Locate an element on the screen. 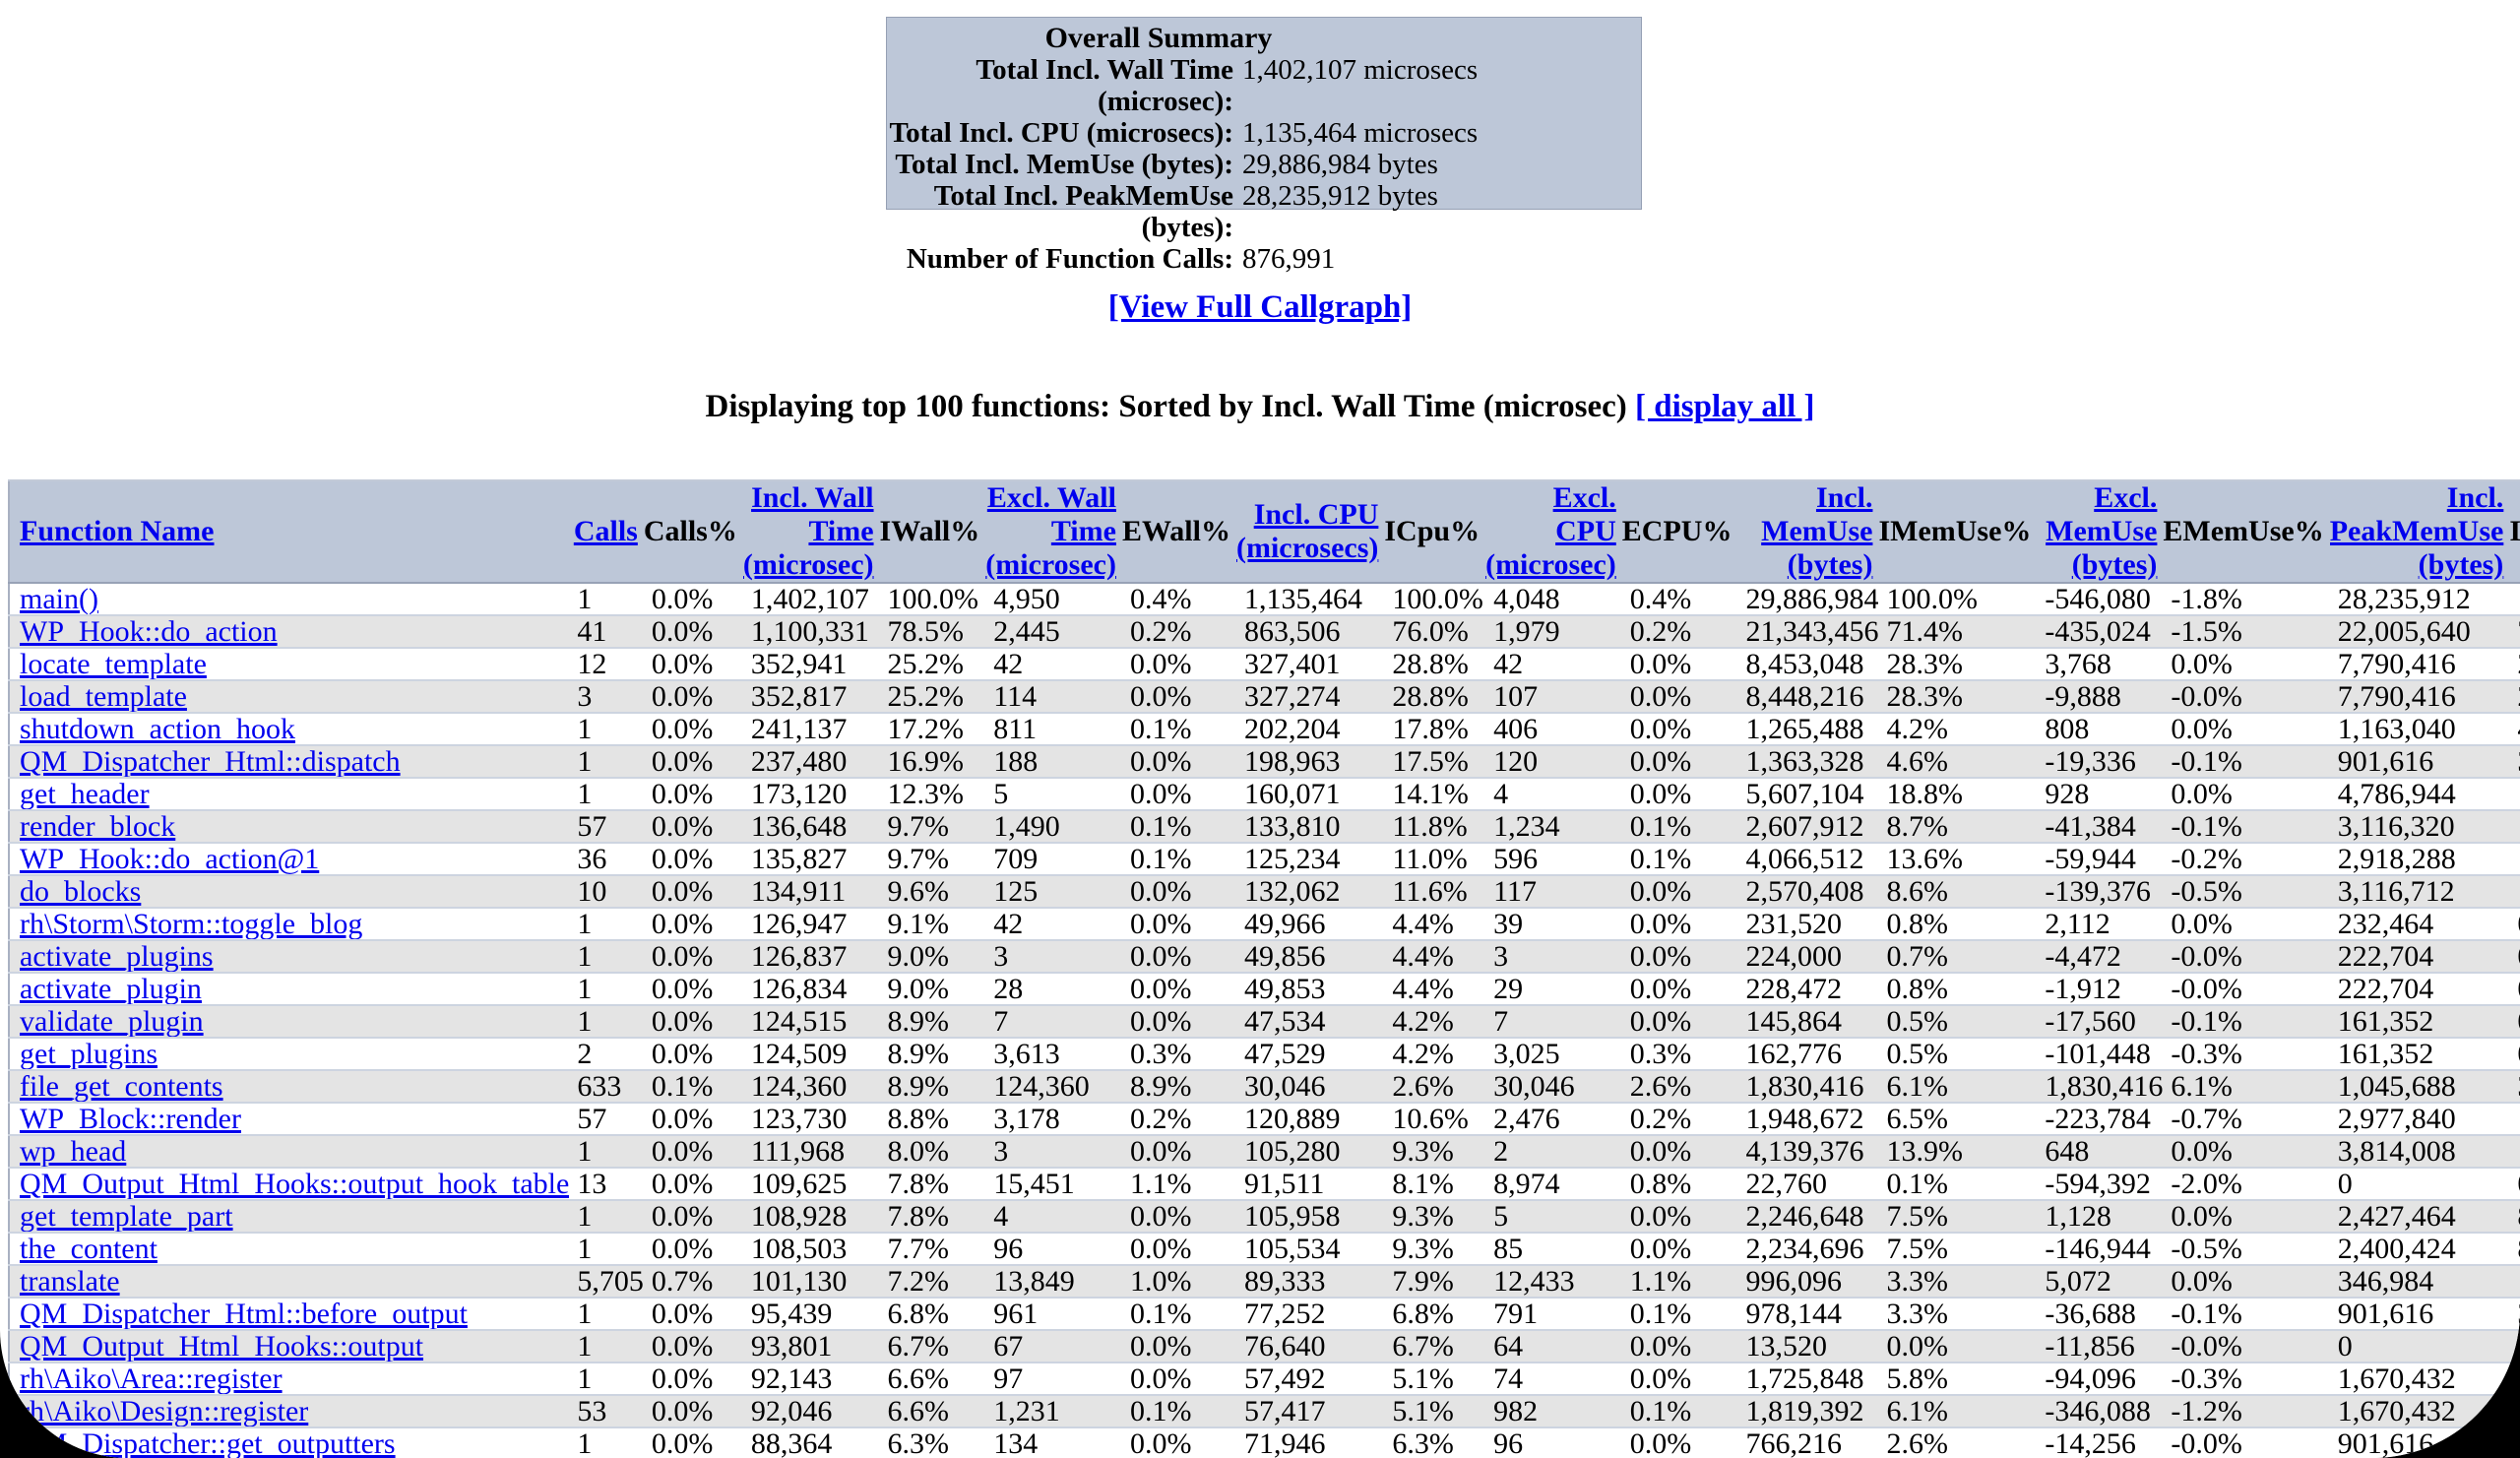 Image resolution: width=2520 pixels, height=1458 pixels. function-link: wp_head is located at coordinates (73, 1151).